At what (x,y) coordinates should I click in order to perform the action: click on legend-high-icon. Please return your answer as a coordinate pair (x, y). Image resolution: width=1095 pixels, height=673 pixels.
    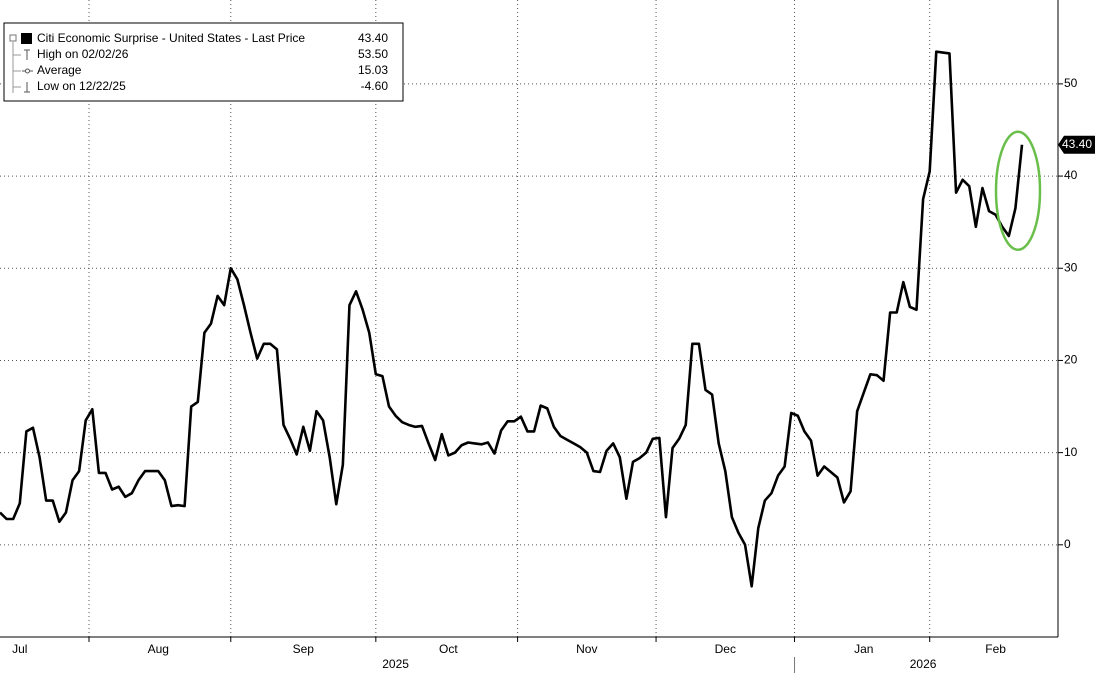
    Looking at the image, I should click on (27, 54).